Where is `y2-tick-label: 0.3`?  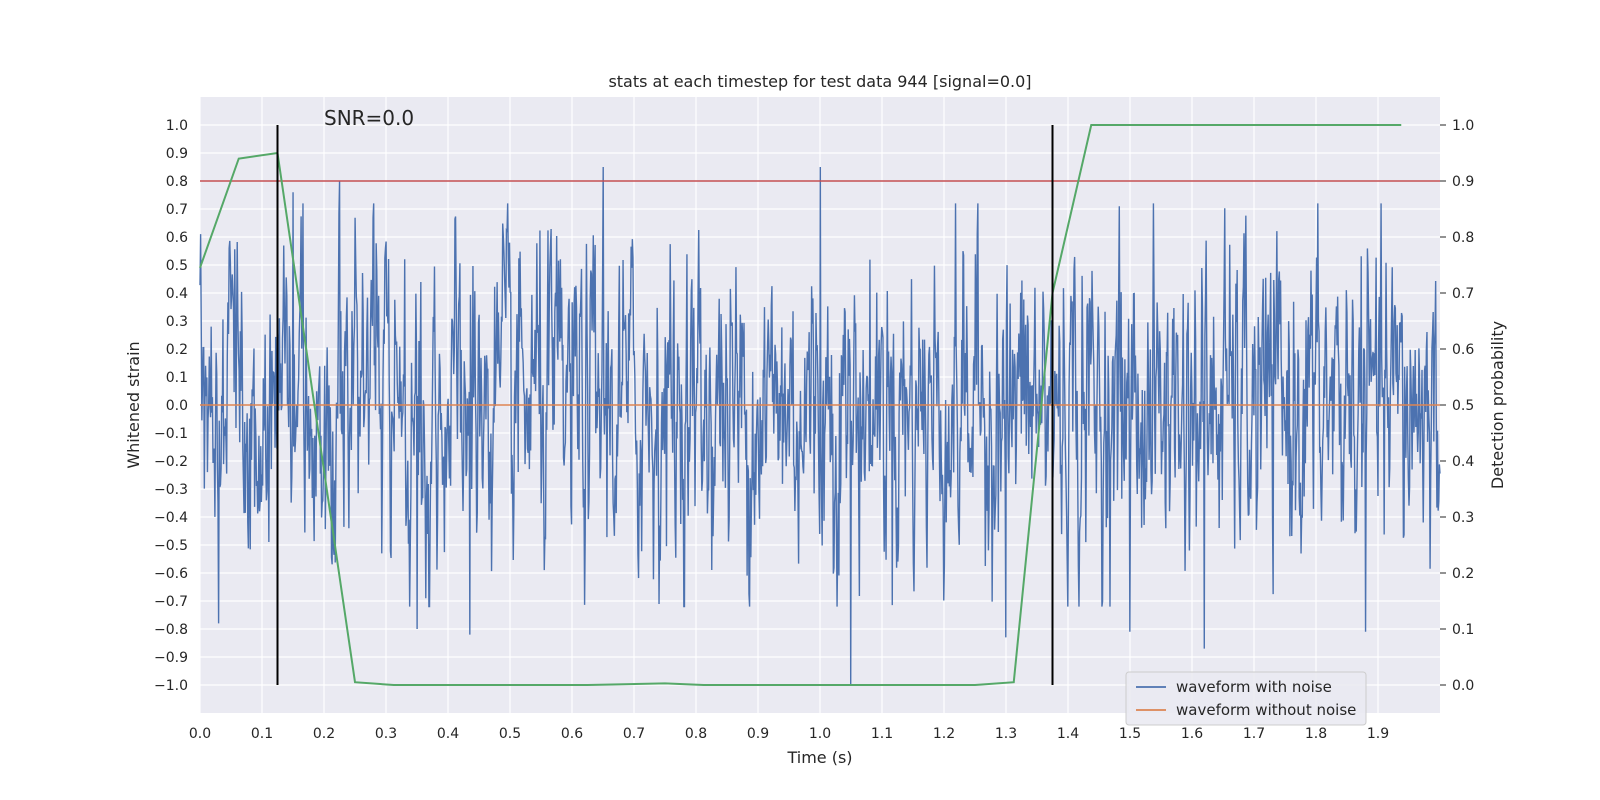 y2-tick-label: 0.3 is located at coordinates (1463, 518).